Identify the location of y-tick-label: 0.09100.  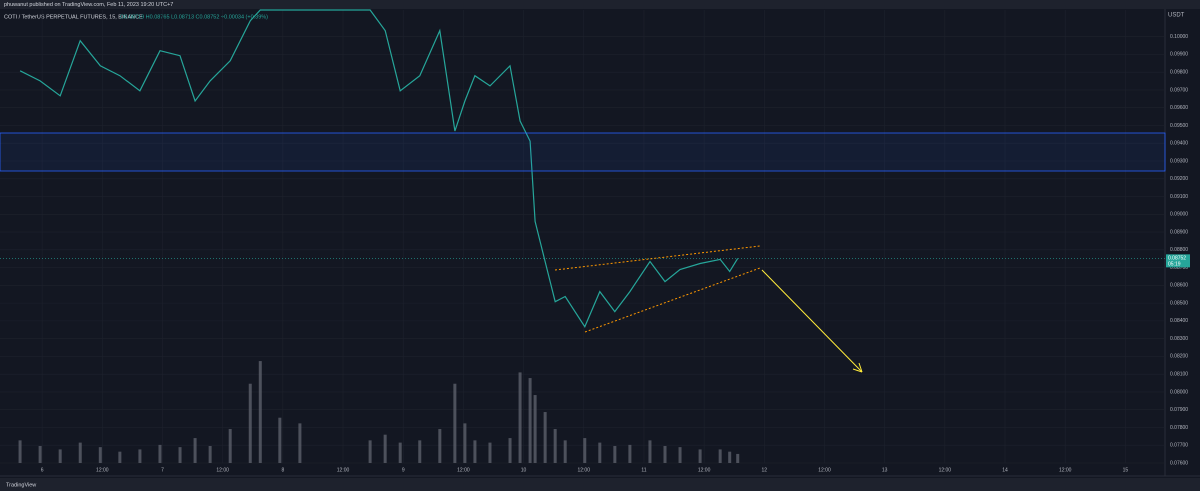
(1179, 197).